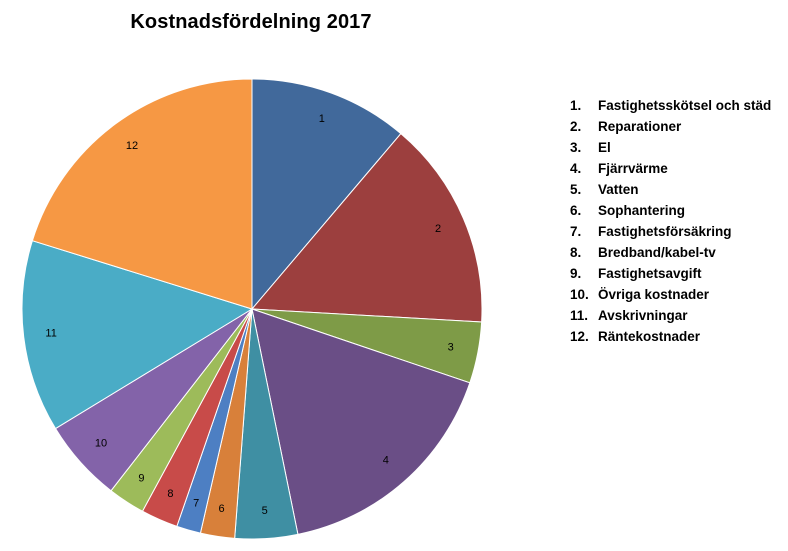 Image resolution: width=788 pixels, height=551 pixels. Describe the element at coordinates (576, 210) in the screenshot. I see `legend-item-number: 6.` at that location.